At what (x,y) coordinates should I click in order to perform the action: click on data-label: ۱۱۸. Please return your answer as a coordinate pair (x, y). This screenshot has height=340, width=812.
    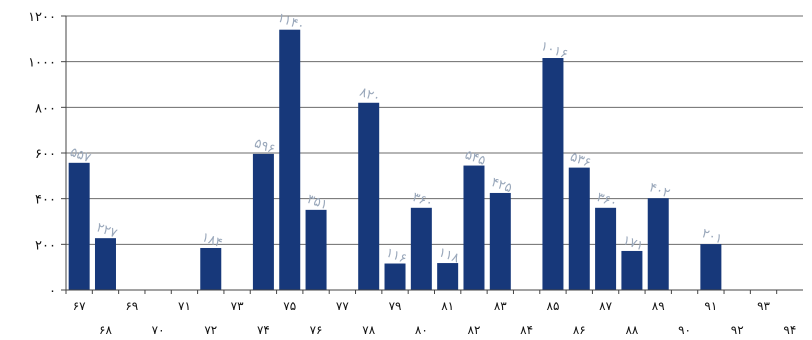
    Looking at the image, I should click on (448, 255).